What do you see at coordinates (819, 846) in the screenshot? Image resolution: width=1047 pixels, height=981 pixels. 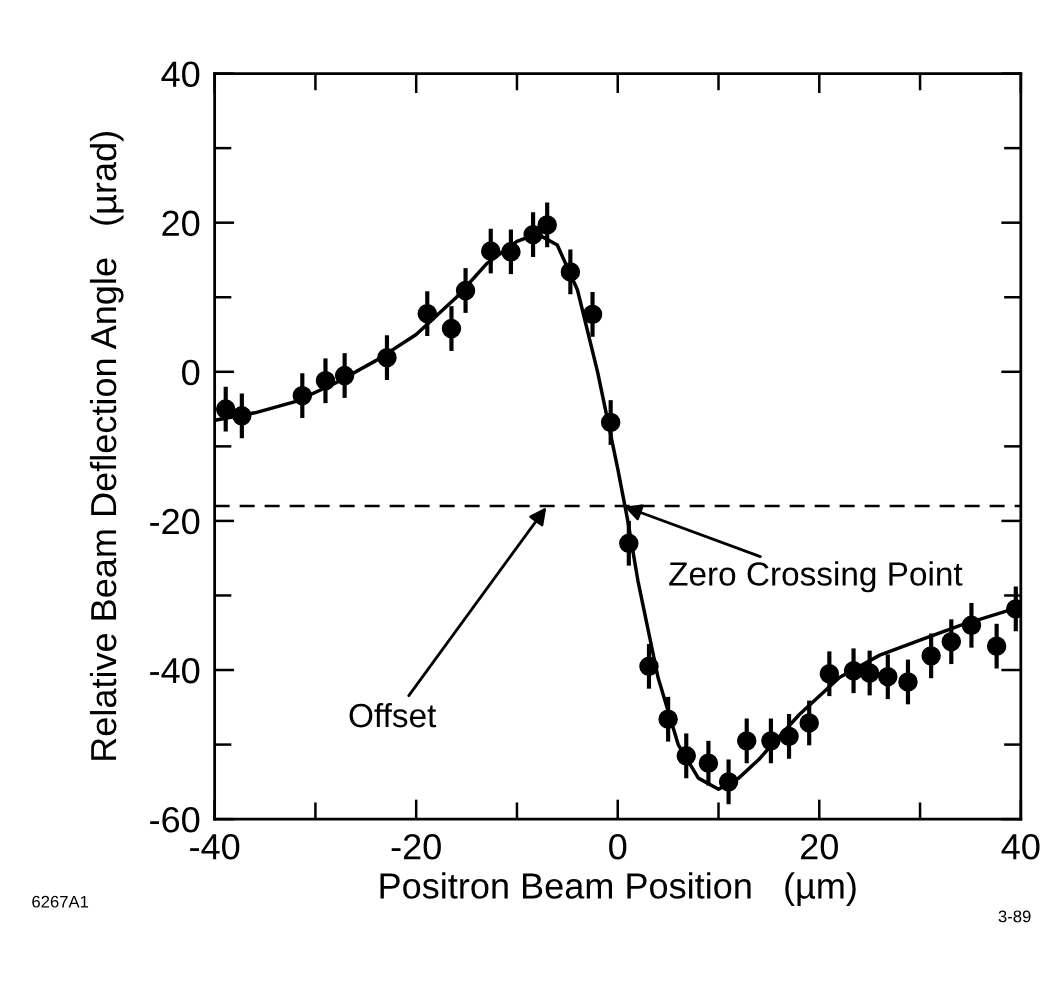 I see `x-tick-label: 20` at bounding box center [819, 846].